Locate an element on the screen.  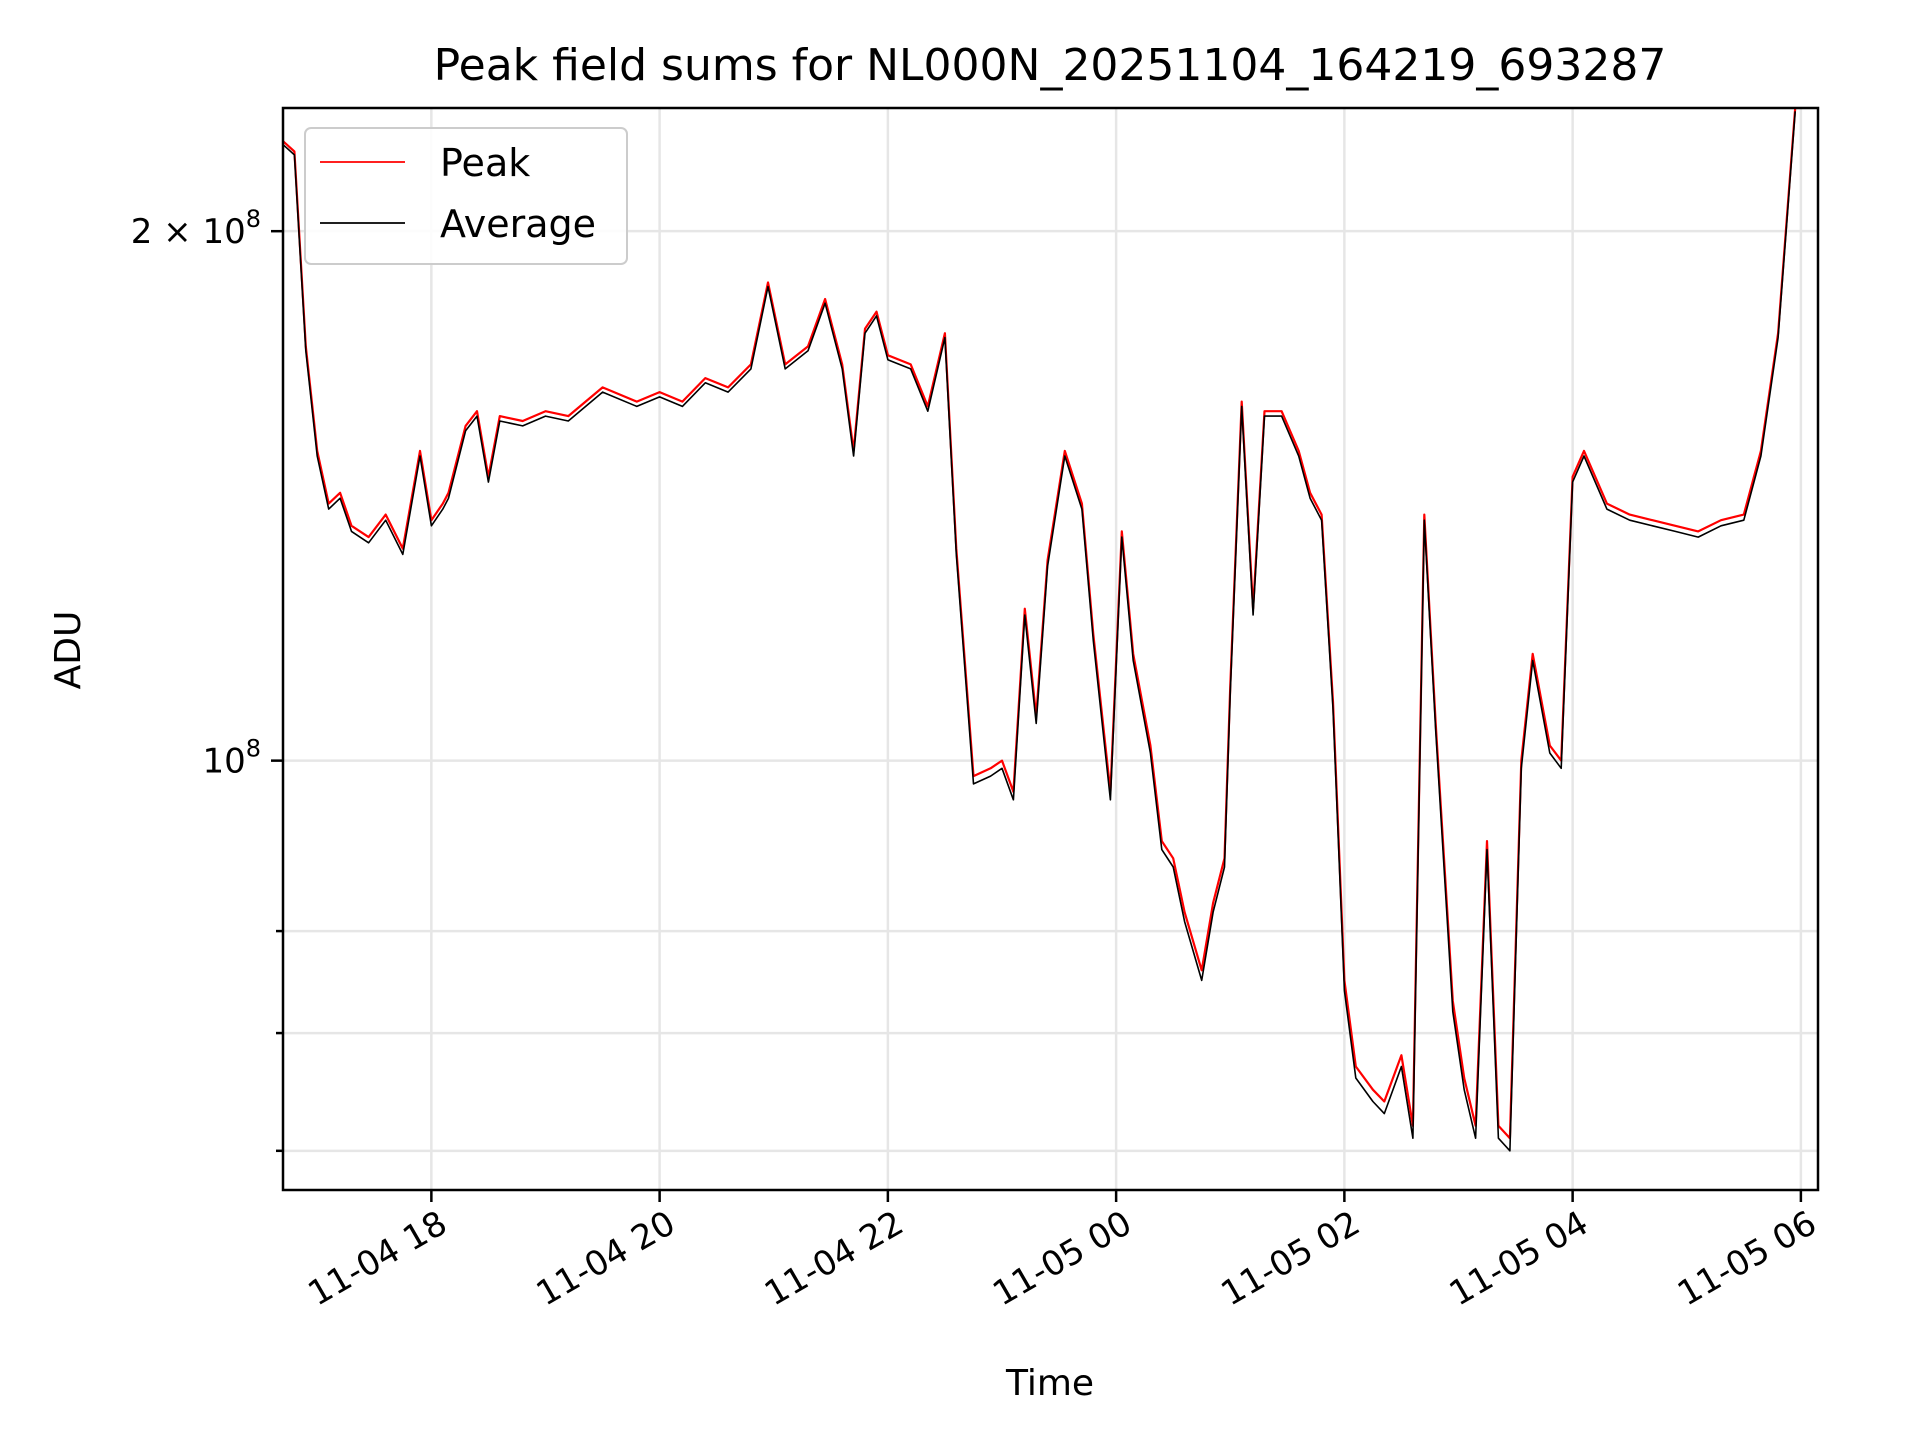
legend-label-peak: Peak is located at coordinates (485, 163).